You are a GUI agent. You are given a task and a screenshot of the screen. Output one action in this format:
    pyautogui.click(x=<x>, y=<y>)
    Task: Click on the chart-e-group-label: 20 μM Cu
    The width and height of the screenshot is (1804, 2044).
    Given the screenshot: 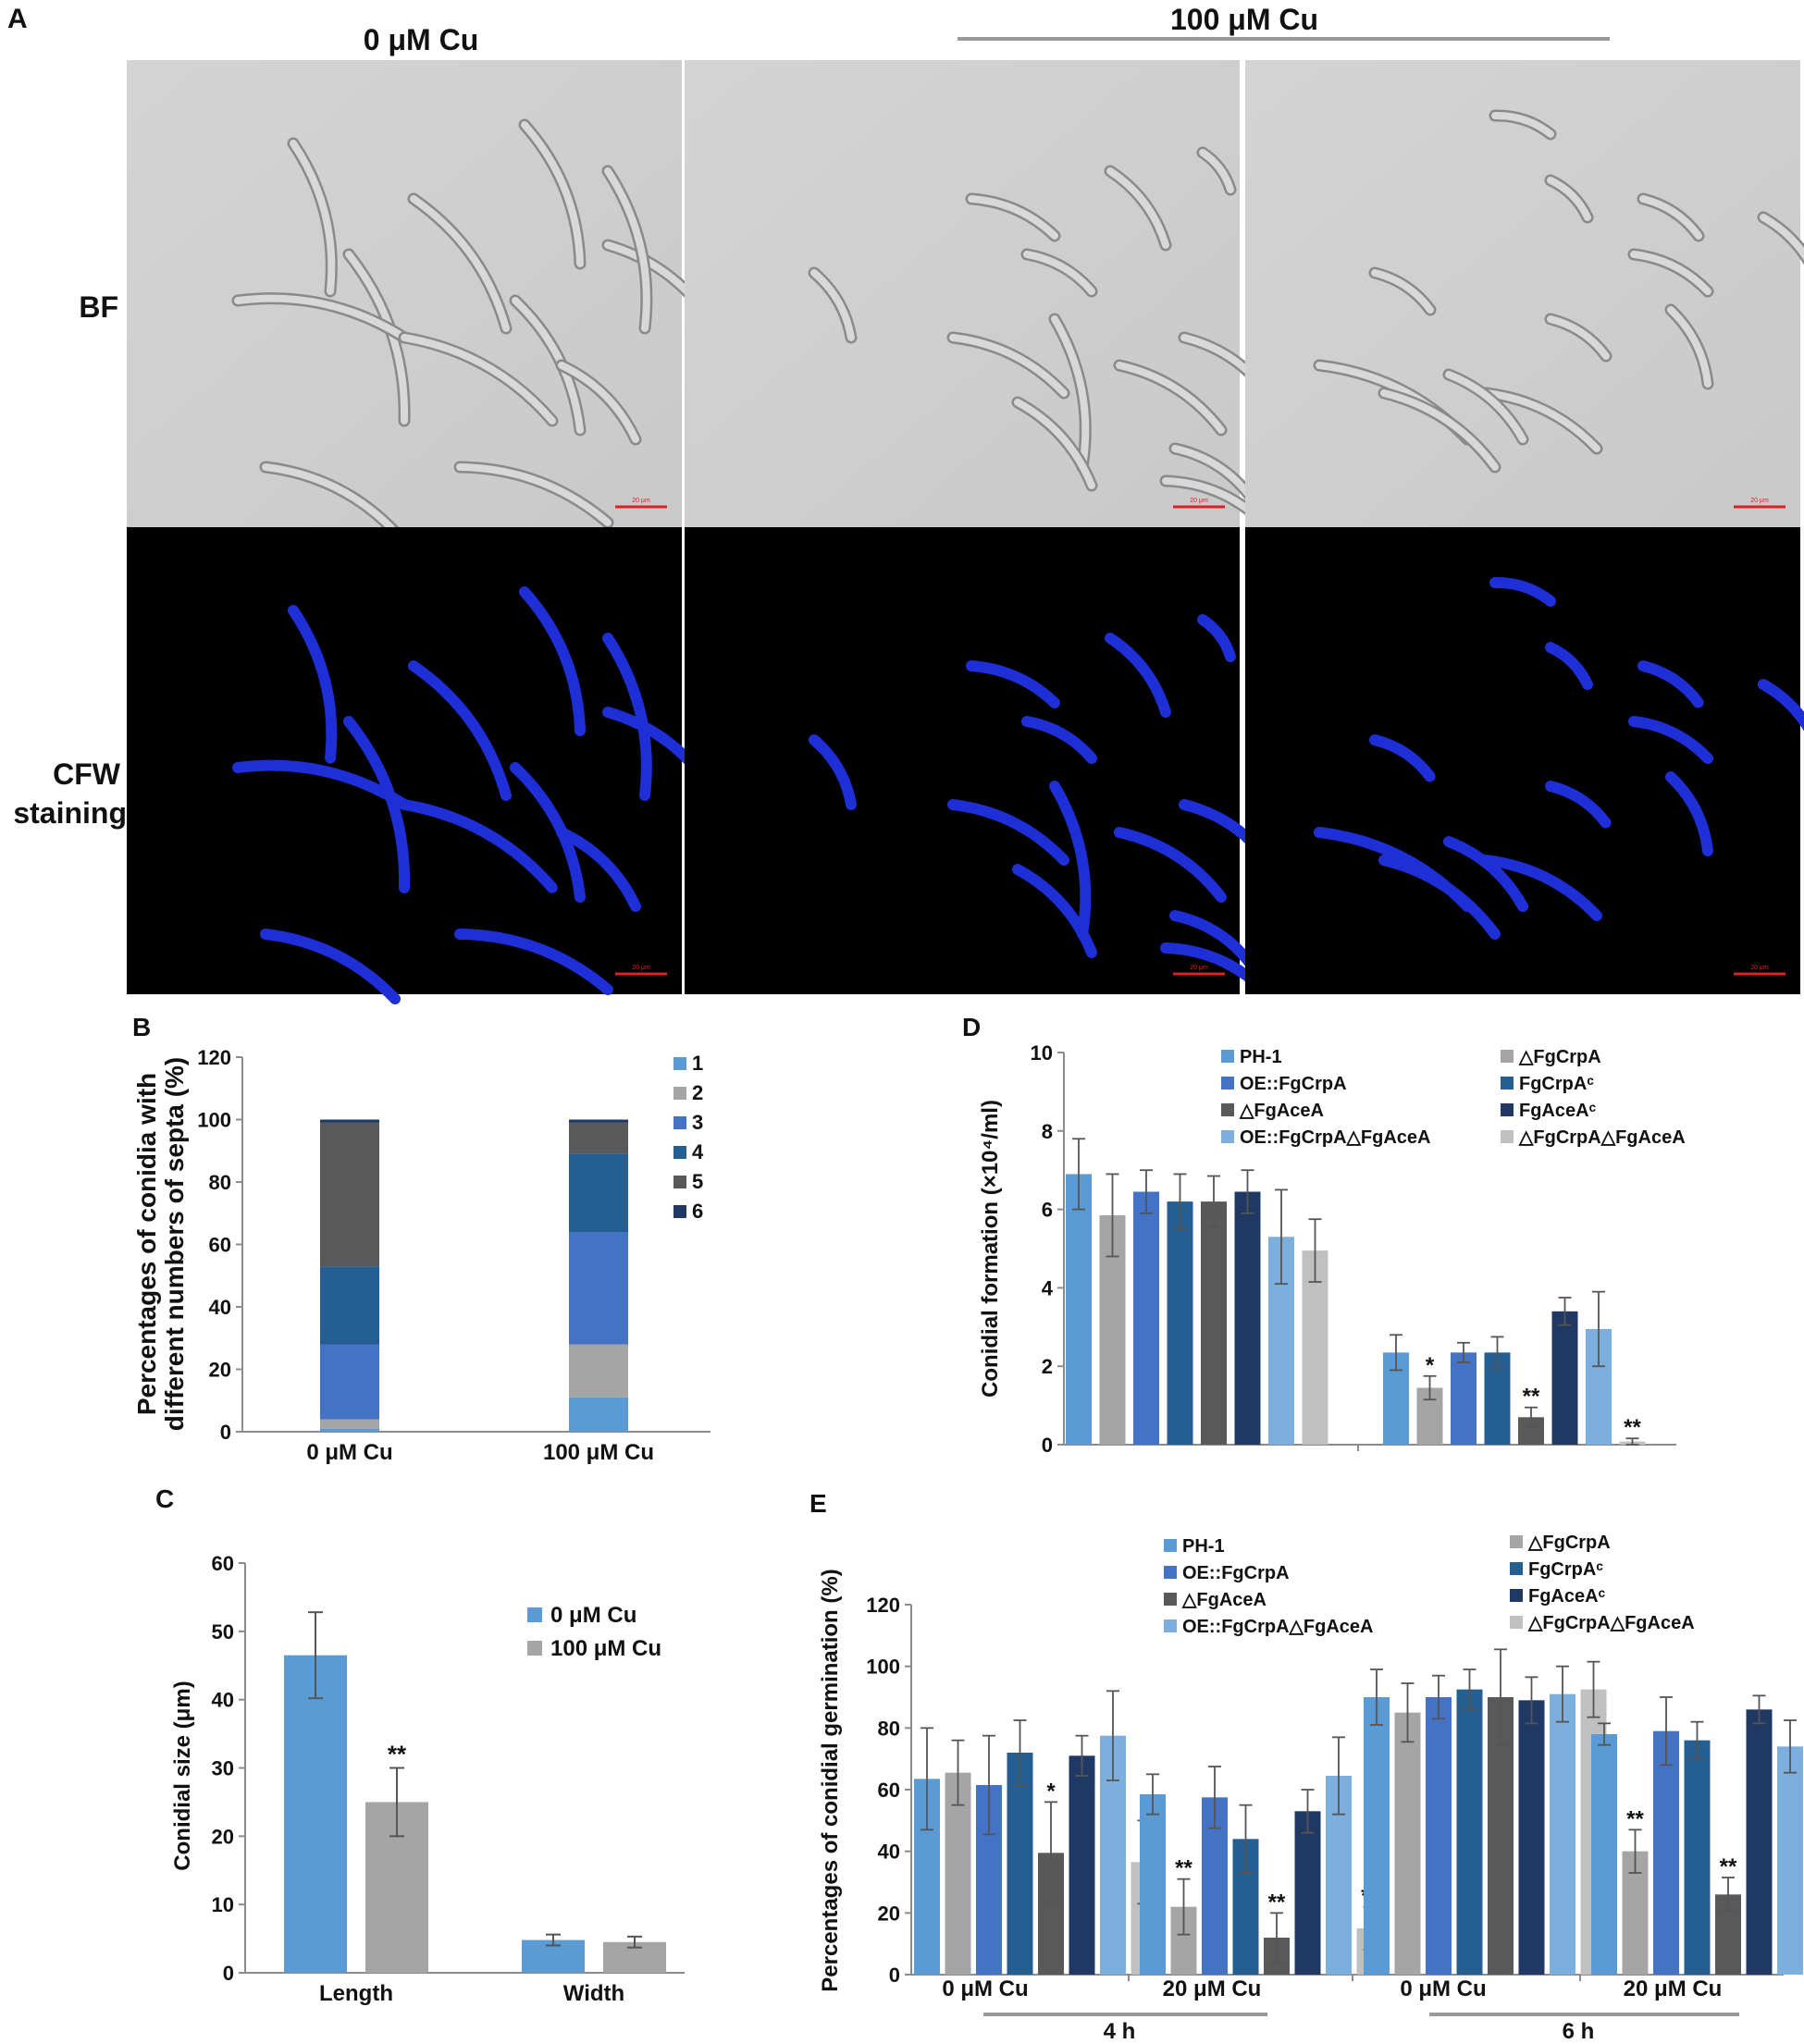 What is the action you would take?
    pyautogui.click(x=1673, y=1988)
    